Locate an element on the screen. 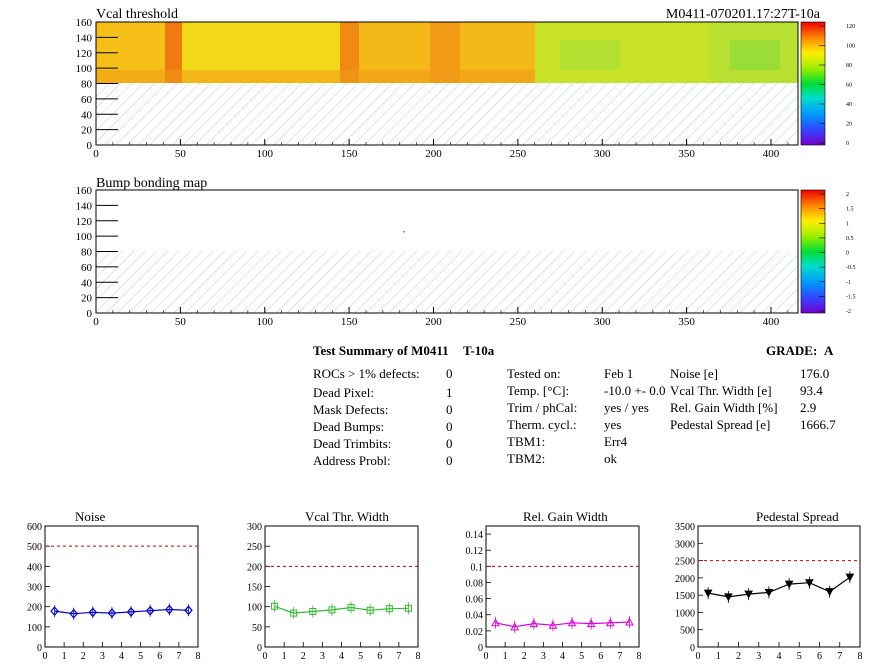 The width and height of the screenshot is (896, 672). x-tick-label: 2 is located at coordinates (83, 656).